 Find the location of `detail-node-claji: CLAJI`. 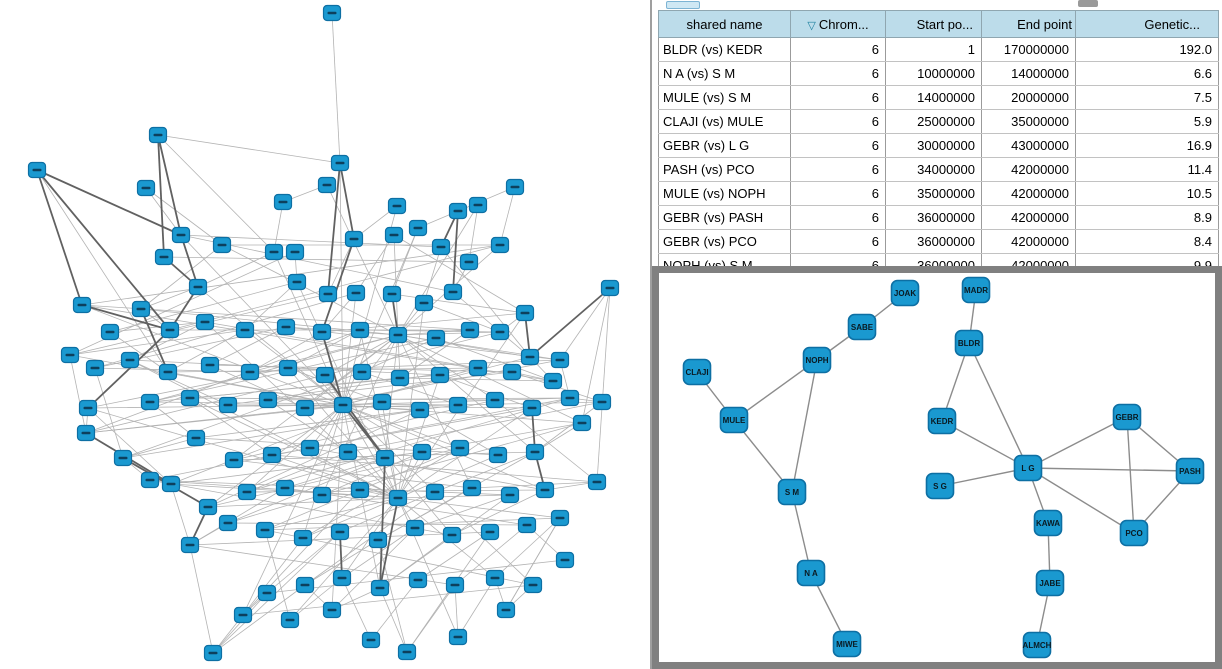

detail-node-claji: CLAJI is located at coordinates (697, 372).